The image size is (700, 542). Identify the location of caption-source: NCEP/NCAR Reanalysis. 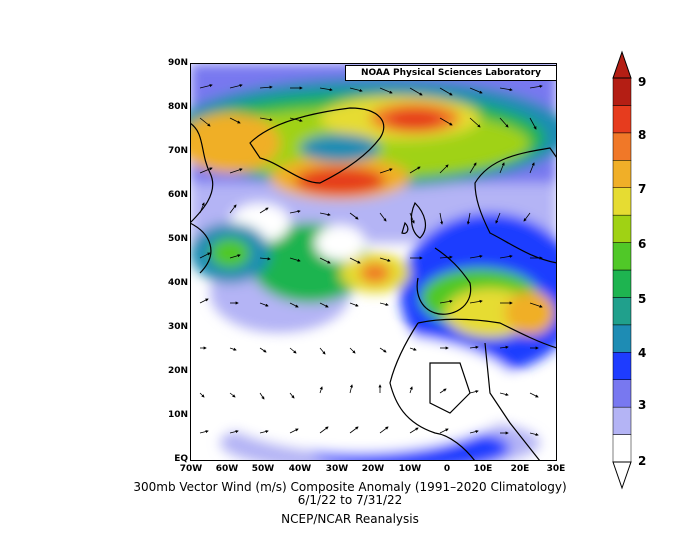
(350, 519).